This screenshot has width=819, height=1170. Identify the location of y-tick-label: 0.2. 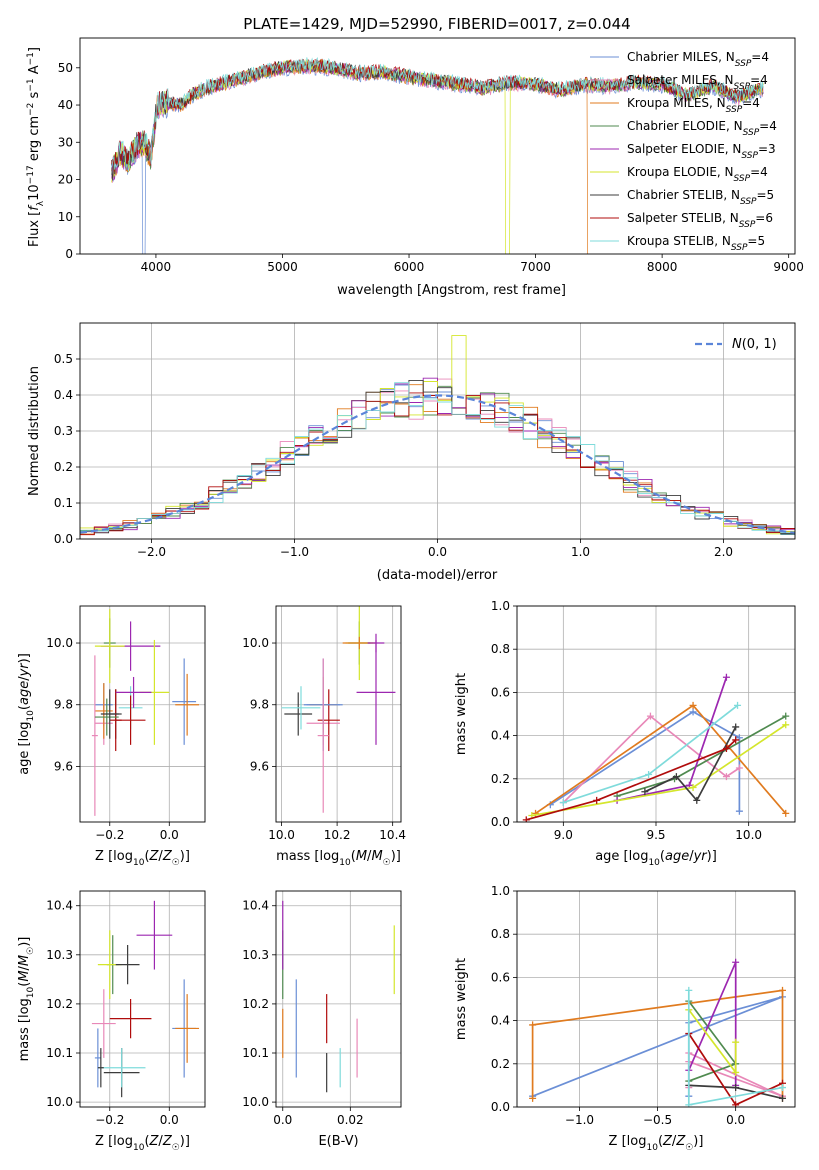
(500, 779).